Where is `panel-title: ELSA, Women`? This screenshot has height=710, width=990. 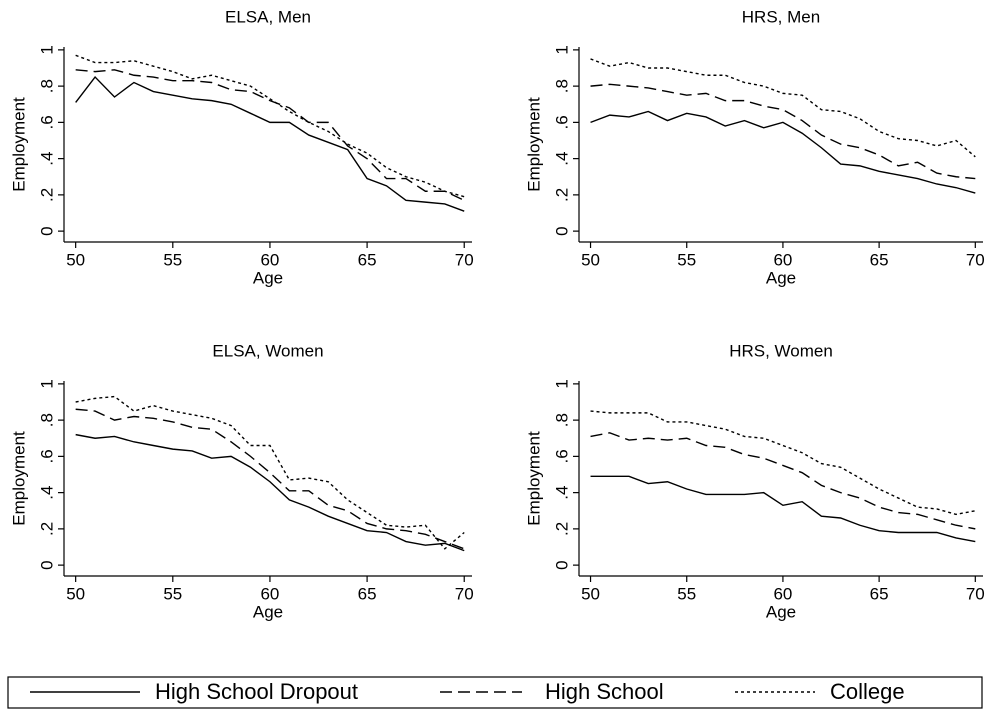 panel-title: ELSA, Women is located at coordinates (267, 350).